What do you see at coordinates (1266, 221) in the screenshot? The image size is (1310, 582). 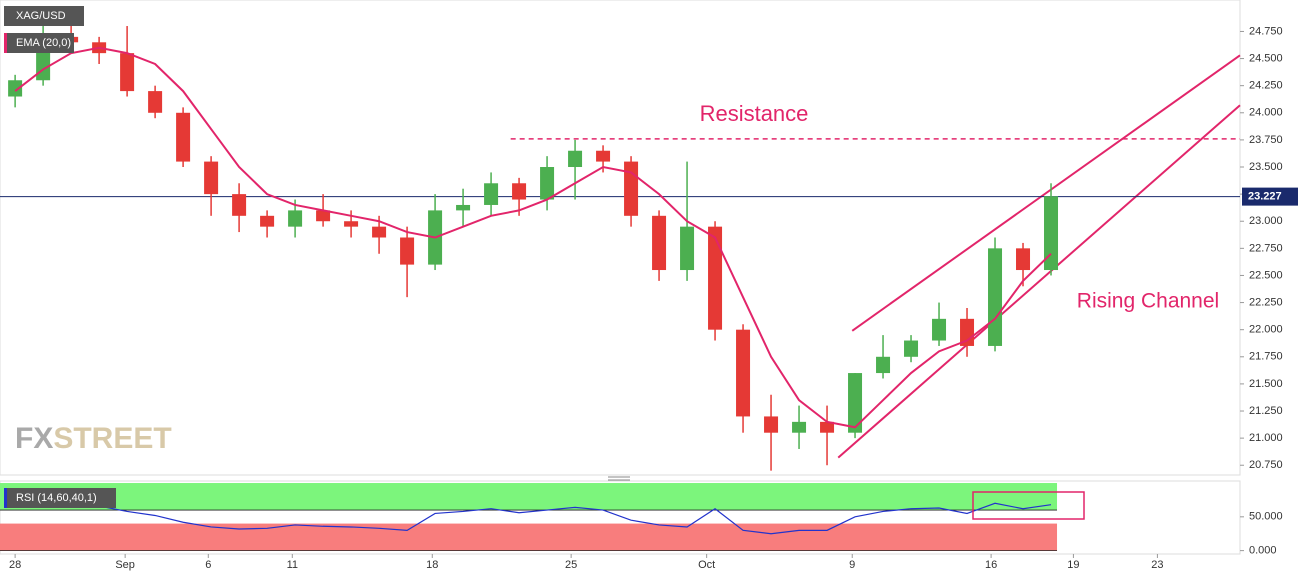 I see `y-tick-label: 23.000` at bounding box center [1266, 221].